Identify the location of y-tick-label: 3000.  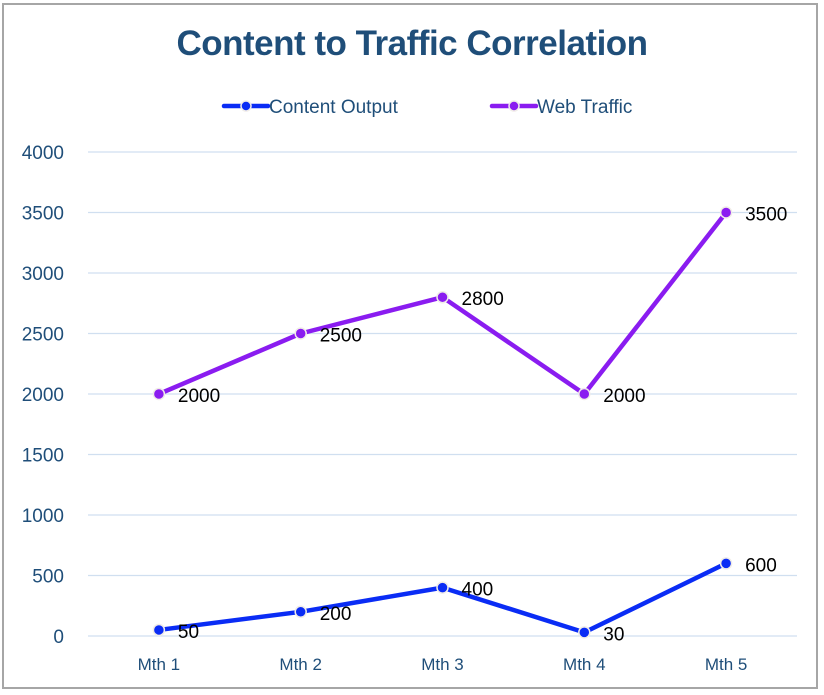
(43, 274).